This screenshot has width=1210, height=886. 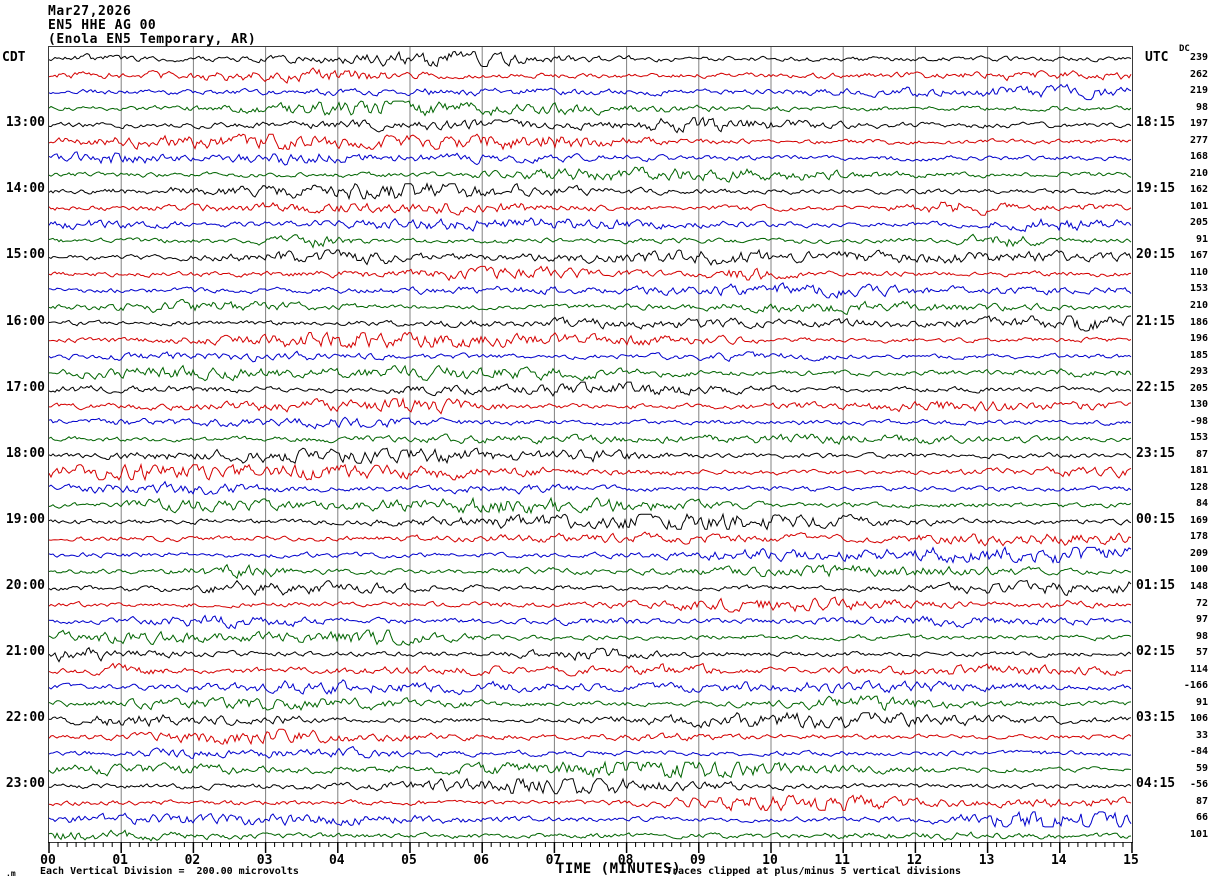 I want to click on utc-time-label: 22:15, so click(x=1156, y=387).